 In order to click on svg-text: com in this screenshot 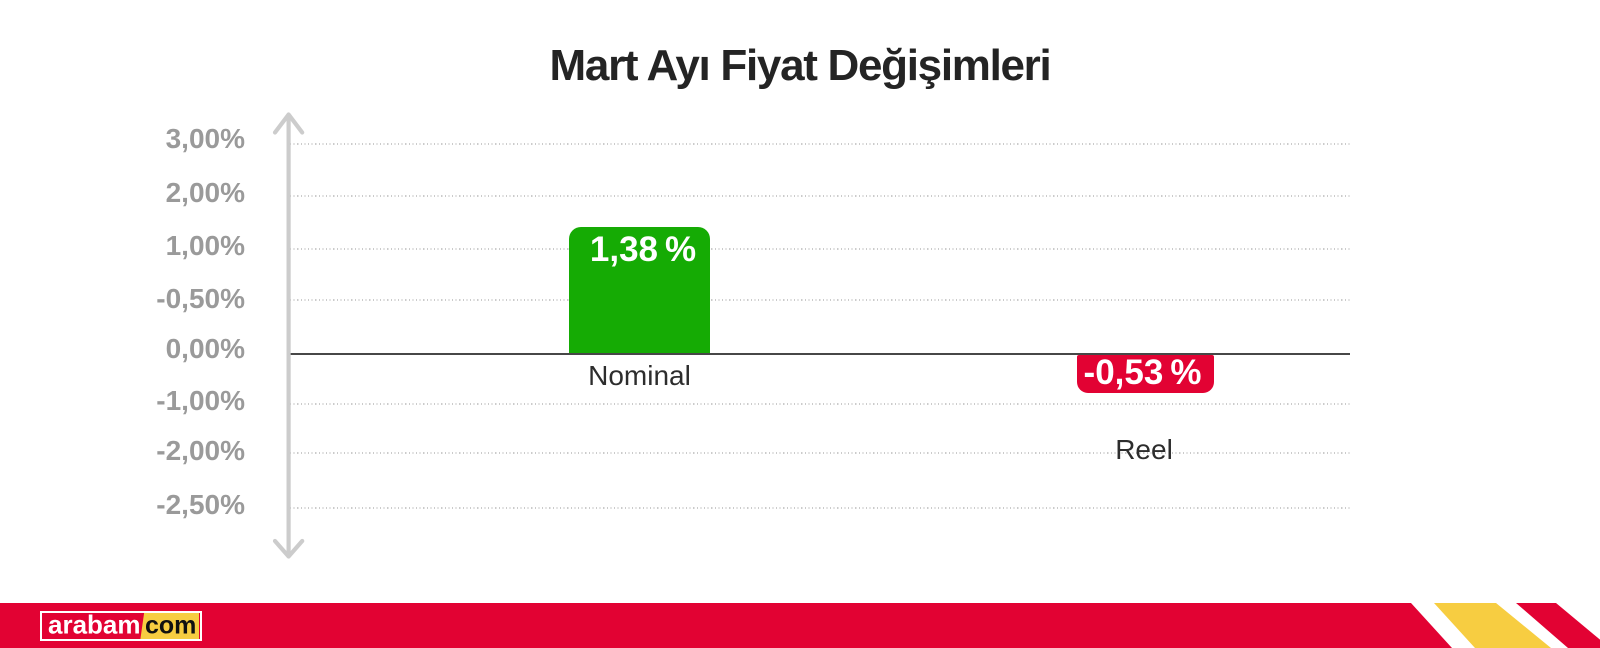, I will do `click(170, 626)`.